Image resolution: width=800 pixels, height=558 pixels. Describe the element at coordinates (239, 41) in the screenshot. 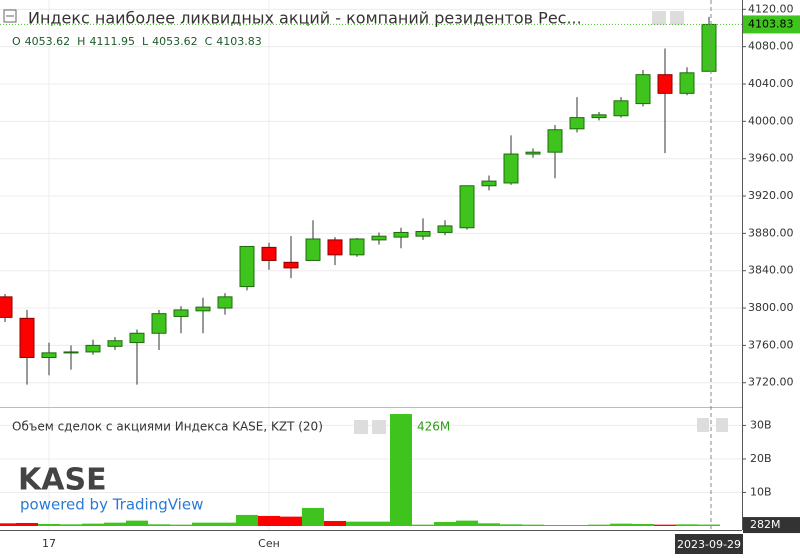

I see `legend-value: 4103.83` at that location.